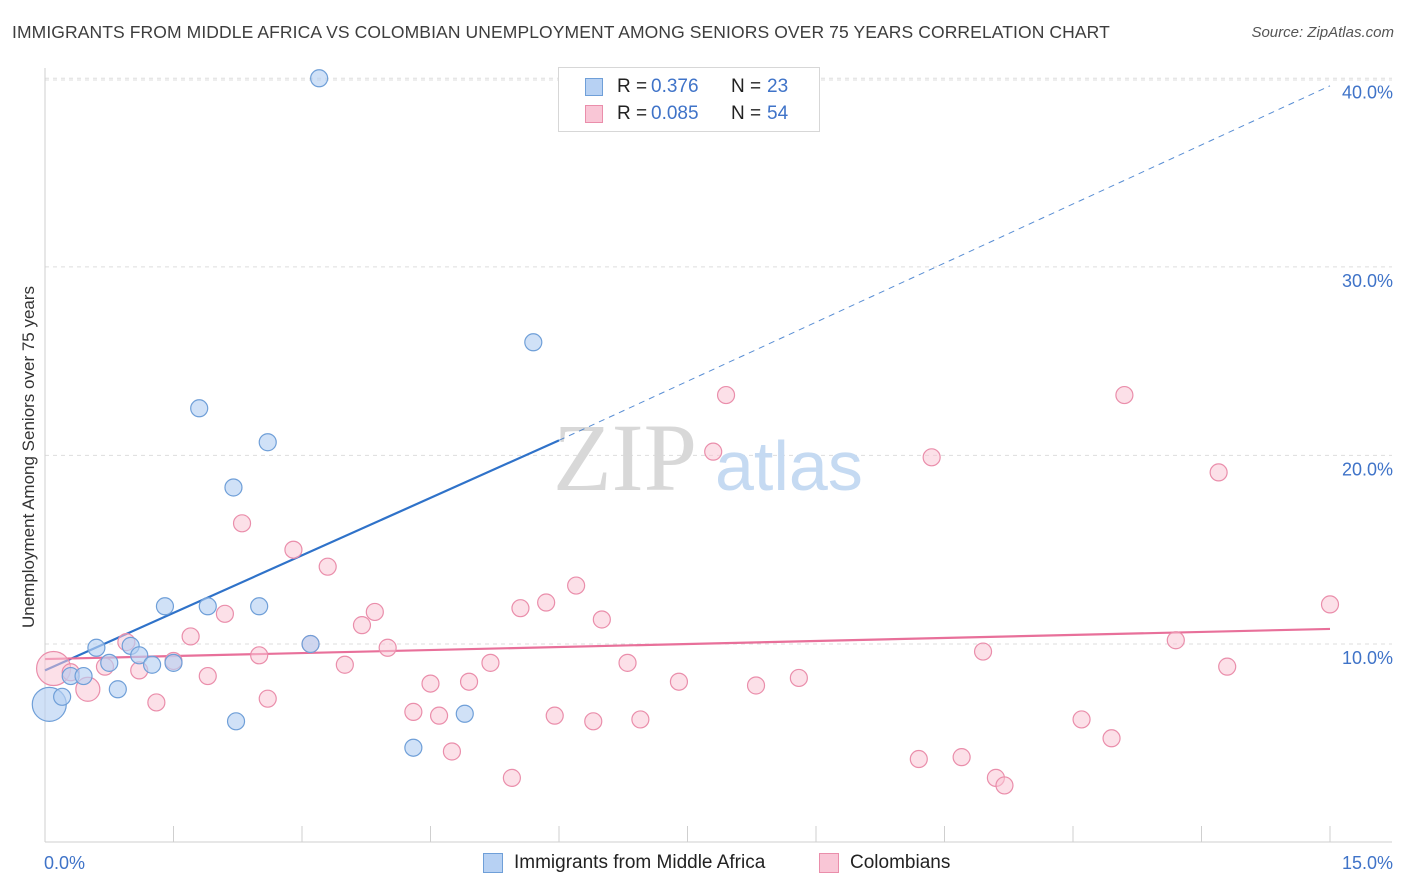  I want to click on source-credit: Source: ZipAtlas.com, so click(1322, 32).